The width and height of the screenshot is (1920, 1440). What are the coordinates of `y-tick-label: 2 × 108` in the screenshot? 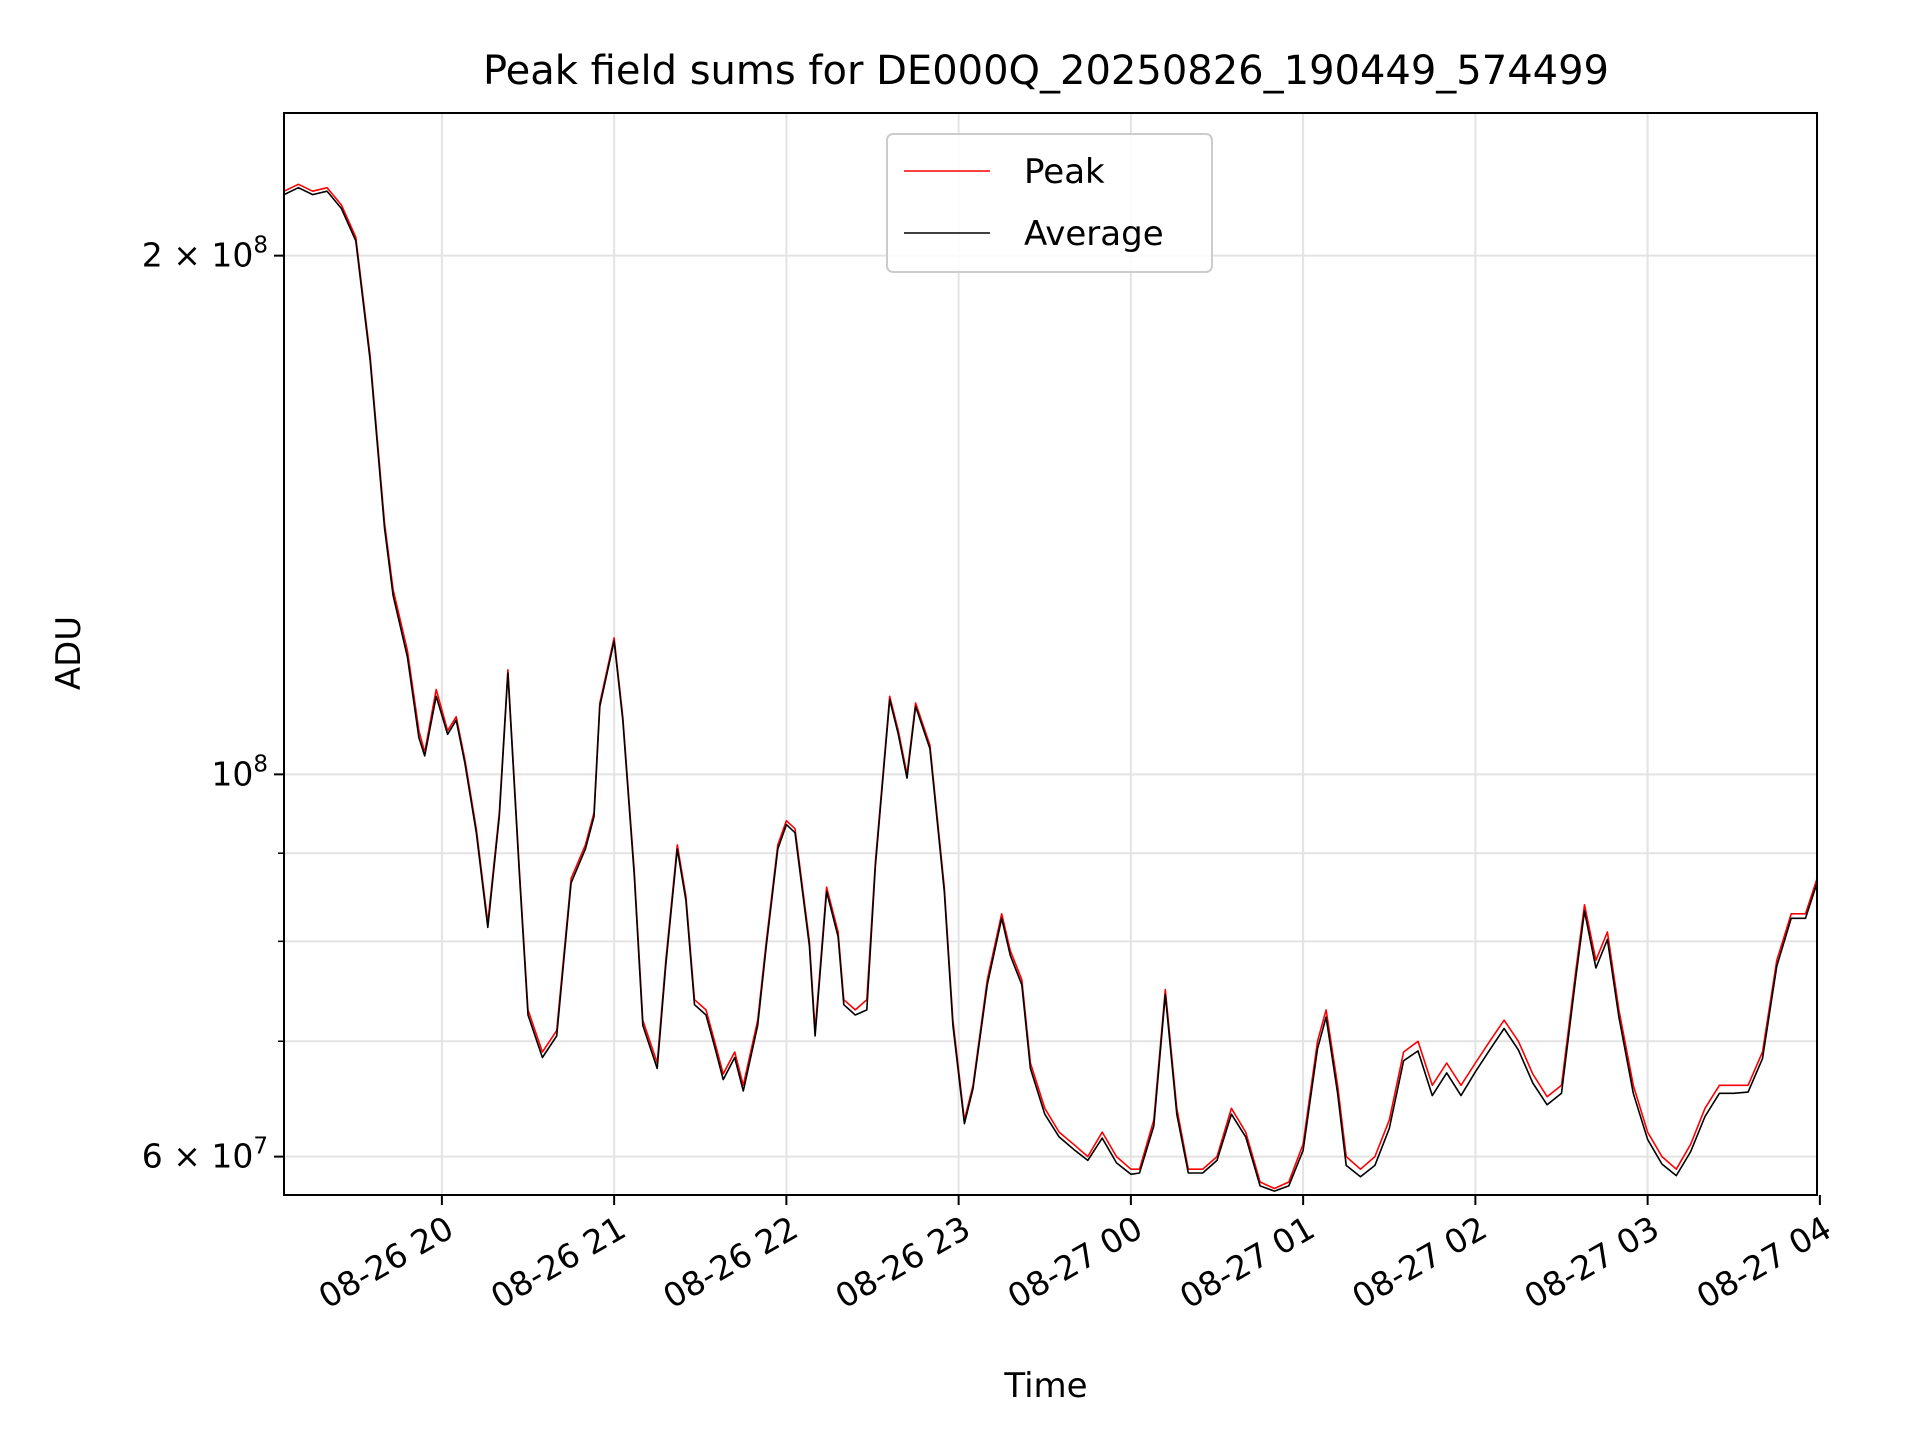 It's located at (205, 254).